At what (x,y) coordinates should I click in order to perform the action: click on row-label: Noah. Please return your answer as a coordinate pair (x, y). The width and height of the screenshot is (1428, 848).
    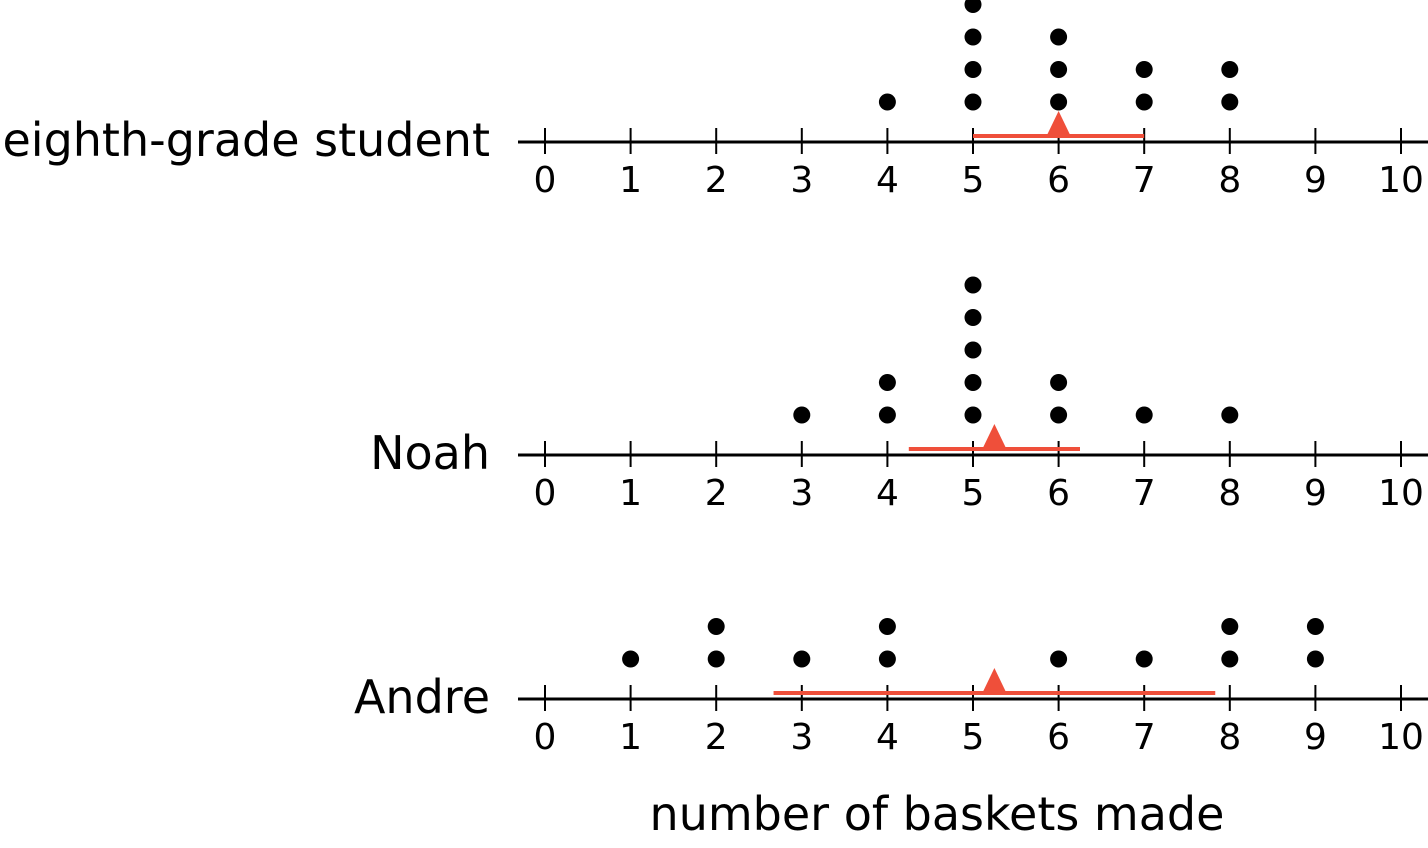
    Looking at the image, I should click on (430, 453).